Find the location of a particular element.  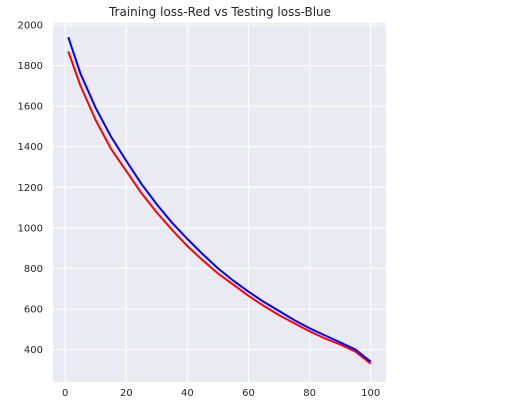

x-tick-label: 20 is located at coordinates (126, 393).